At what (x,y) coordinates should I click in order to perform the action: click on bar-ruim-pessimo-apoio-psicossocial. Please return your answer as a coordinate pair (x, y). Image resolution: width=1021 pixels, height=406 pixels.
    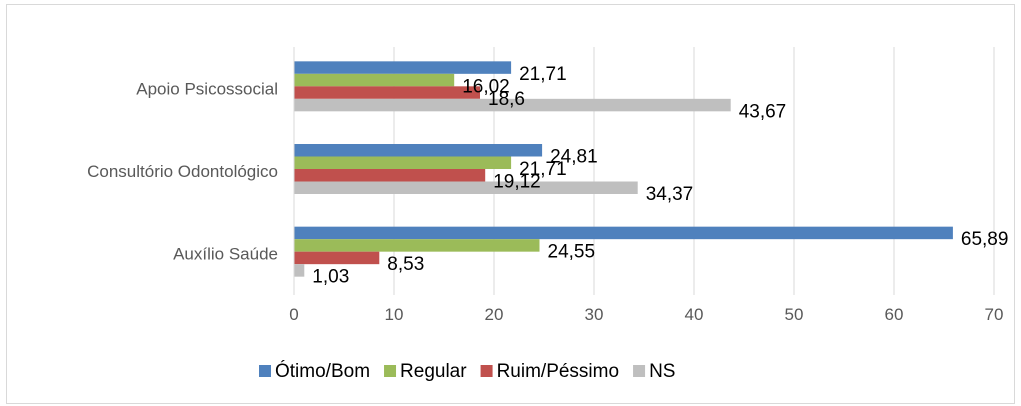
    Looking at the image, I should click on (387, 92).